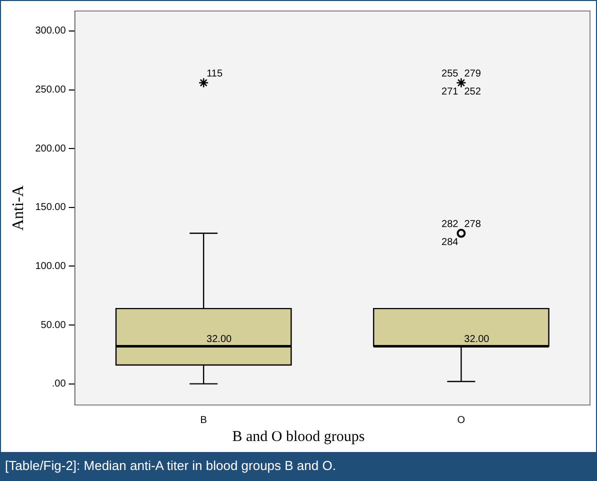 The width and height of the screenshot is (597, 481). What do you see at coordinates (450, 92) in the screenshot?
I see `annotation: 271` at bounding box center [450, 92].